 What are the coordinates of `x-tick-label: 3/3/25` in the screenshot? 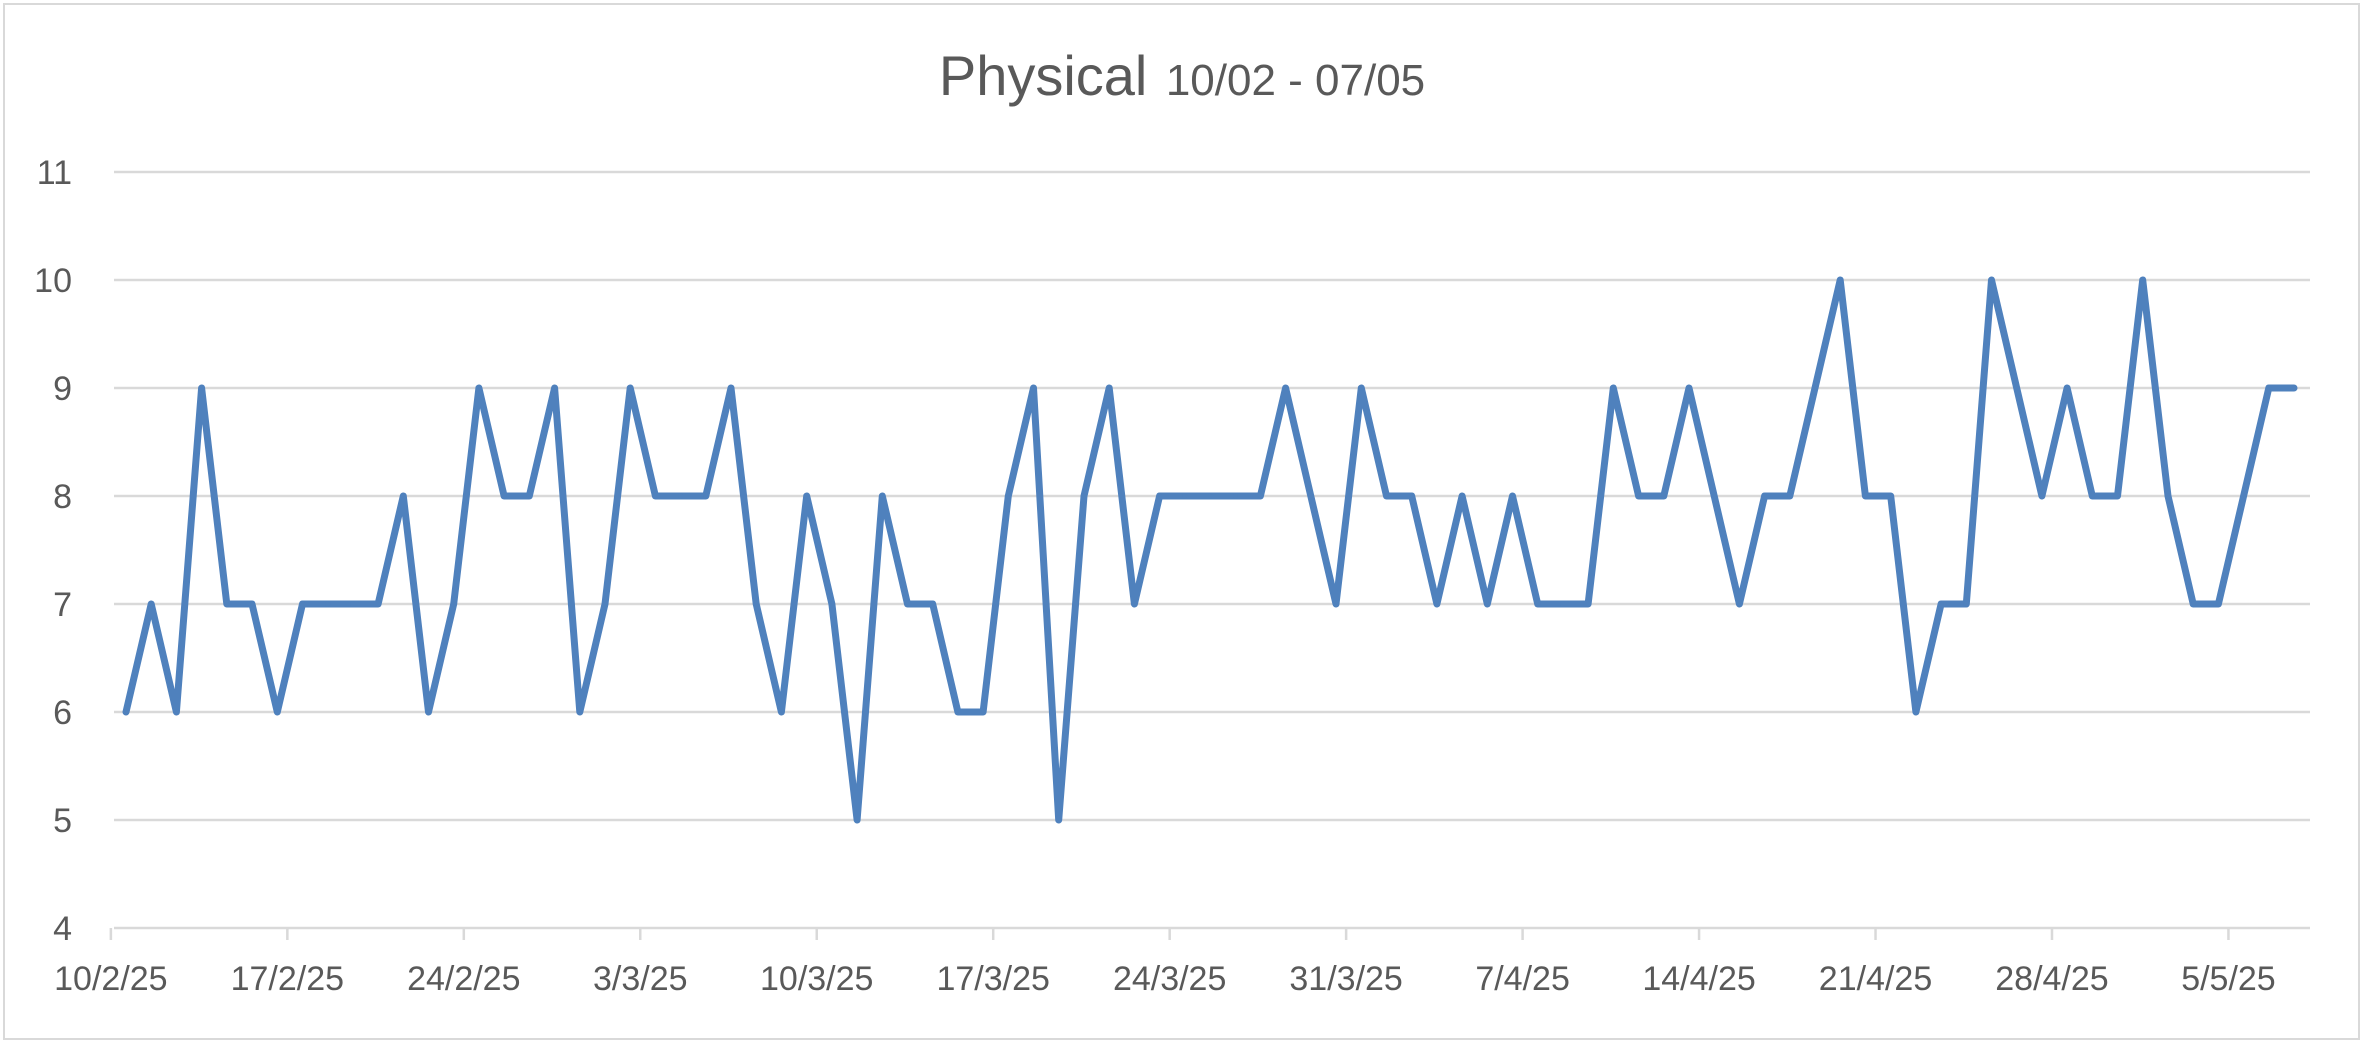 It's located at (640, 979).